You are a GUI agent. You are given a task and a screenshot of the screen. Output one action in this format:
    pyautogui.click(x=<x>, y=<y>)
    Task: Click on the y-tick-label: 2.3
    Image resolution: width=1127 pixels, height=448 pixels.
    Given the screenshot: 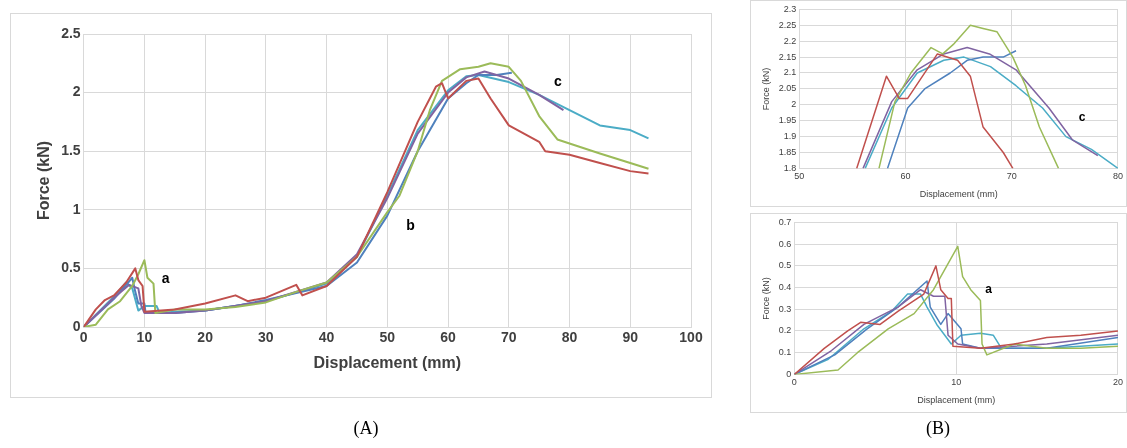 What is the action you would take?
    pyautogui.click(x=790, y=8)
    